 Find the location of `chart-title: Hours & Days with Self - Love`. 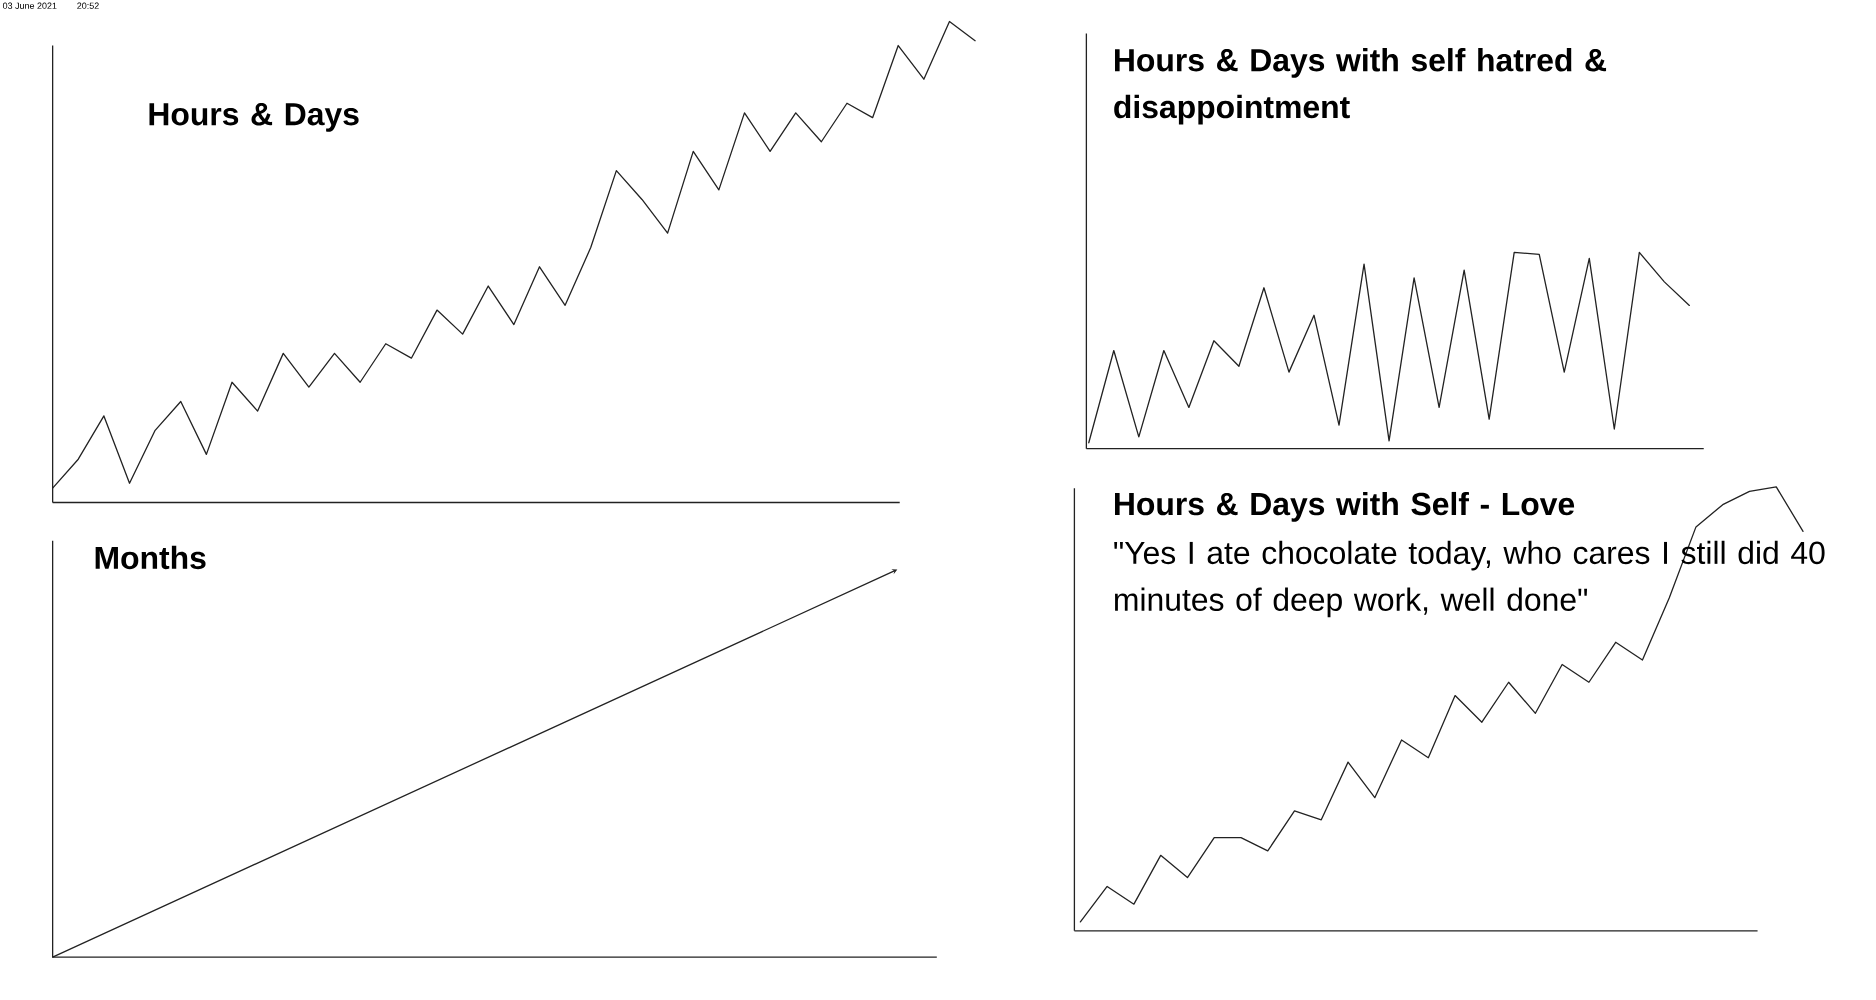

chart-title: Hours & Days with Self - Love is located at coordinates (1345, 506).